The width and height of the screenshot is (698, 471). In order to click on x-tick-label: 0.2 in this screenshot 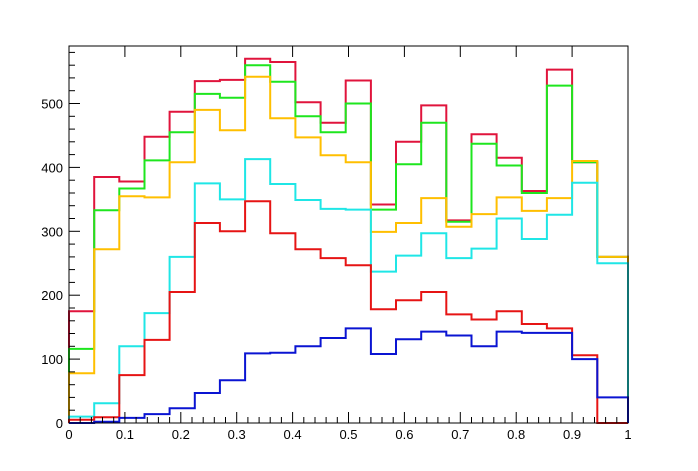, I will do `click(181, 434)`.